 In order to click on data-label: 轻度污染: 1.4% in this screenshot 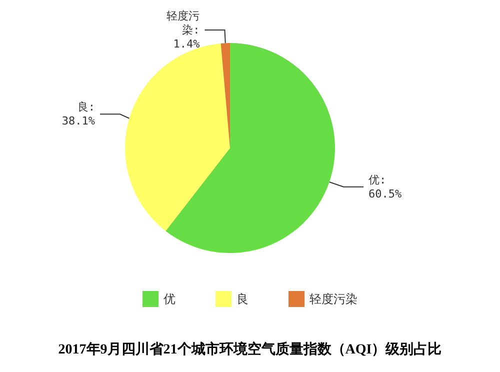, I will do `click(183, 30)`.